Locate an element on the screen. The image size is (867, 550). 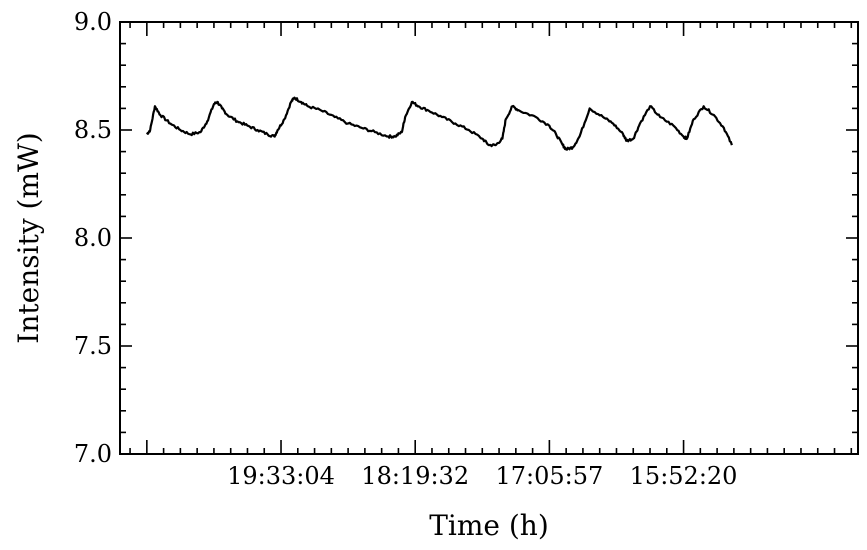
x-tick-label: 19:33:04 is located at coordinates (281, 476).